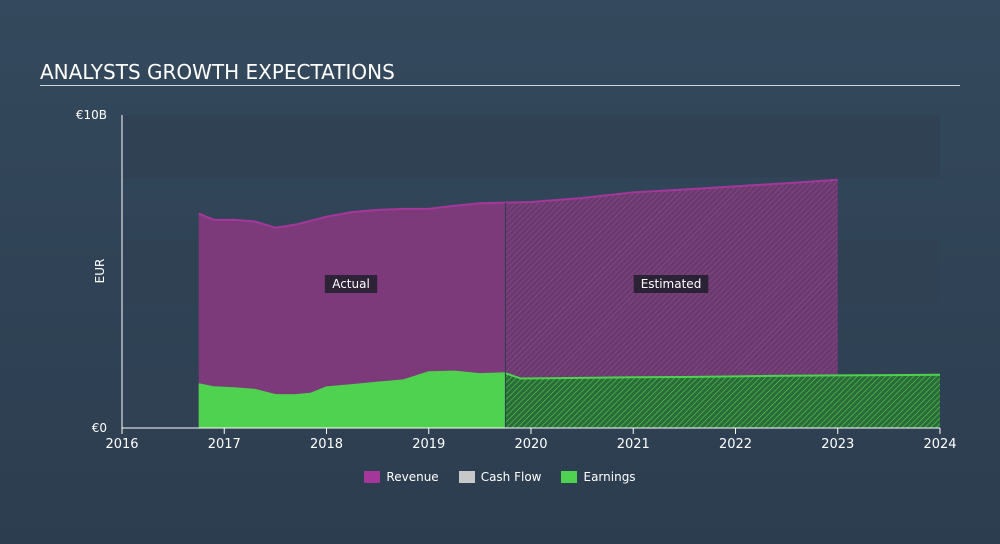 The image size is (1000, 544). Describe the element at coordinates (569, 383) in the screenshot. I see `earnings-line` at that location.